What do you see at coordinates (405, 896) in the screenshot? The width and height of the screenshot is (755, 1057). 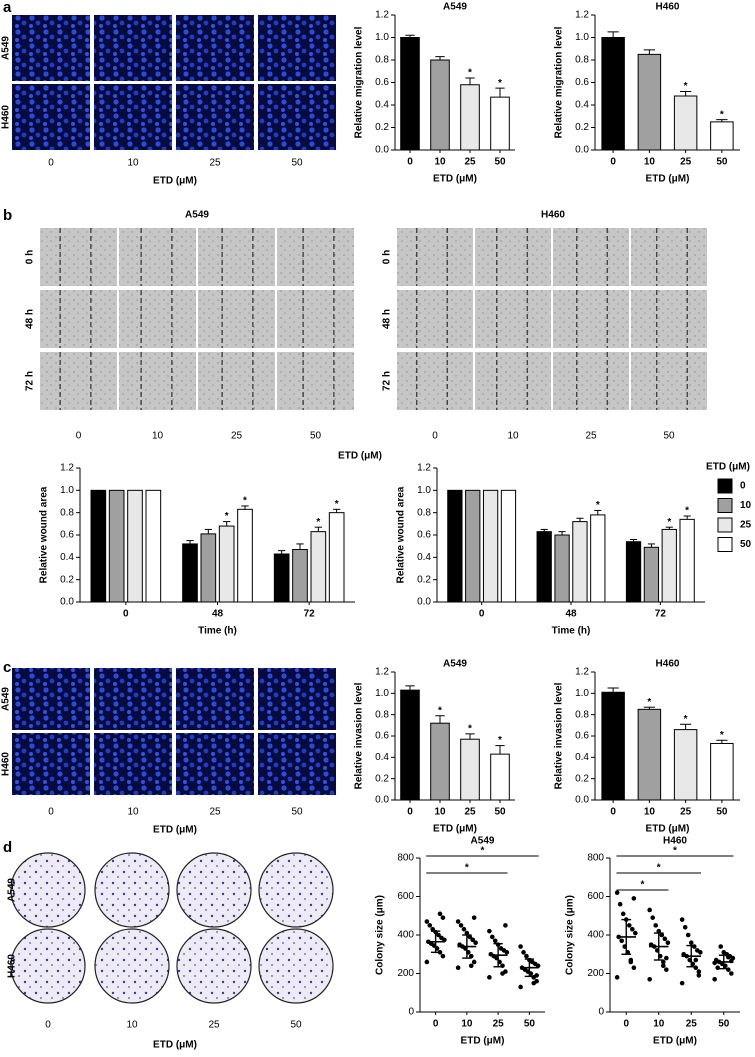 I see `y-tick-label: 600` at bounding box center [405, 896].